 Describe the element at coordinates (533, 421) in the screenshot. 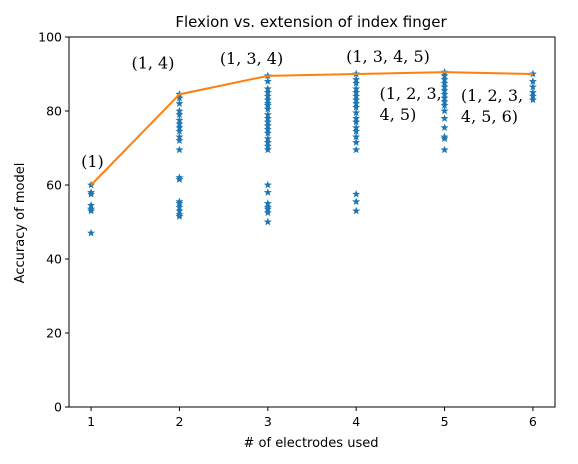

I see `x-tick-label: 6` at that location.